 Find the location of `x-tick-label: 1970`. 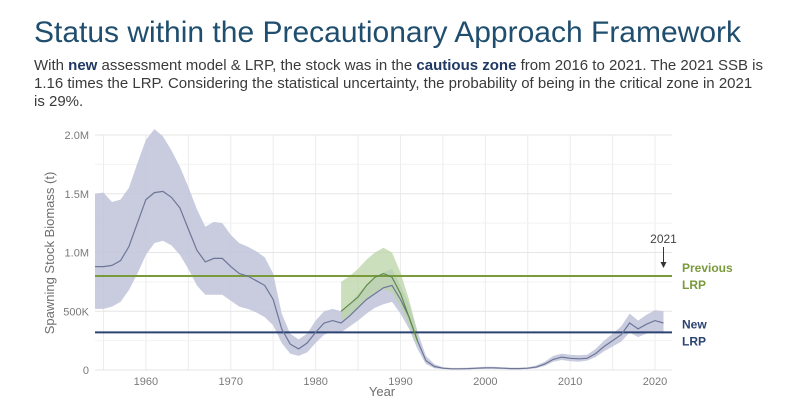

x-tick-label: 1970 is located at coordinates (231, 382).